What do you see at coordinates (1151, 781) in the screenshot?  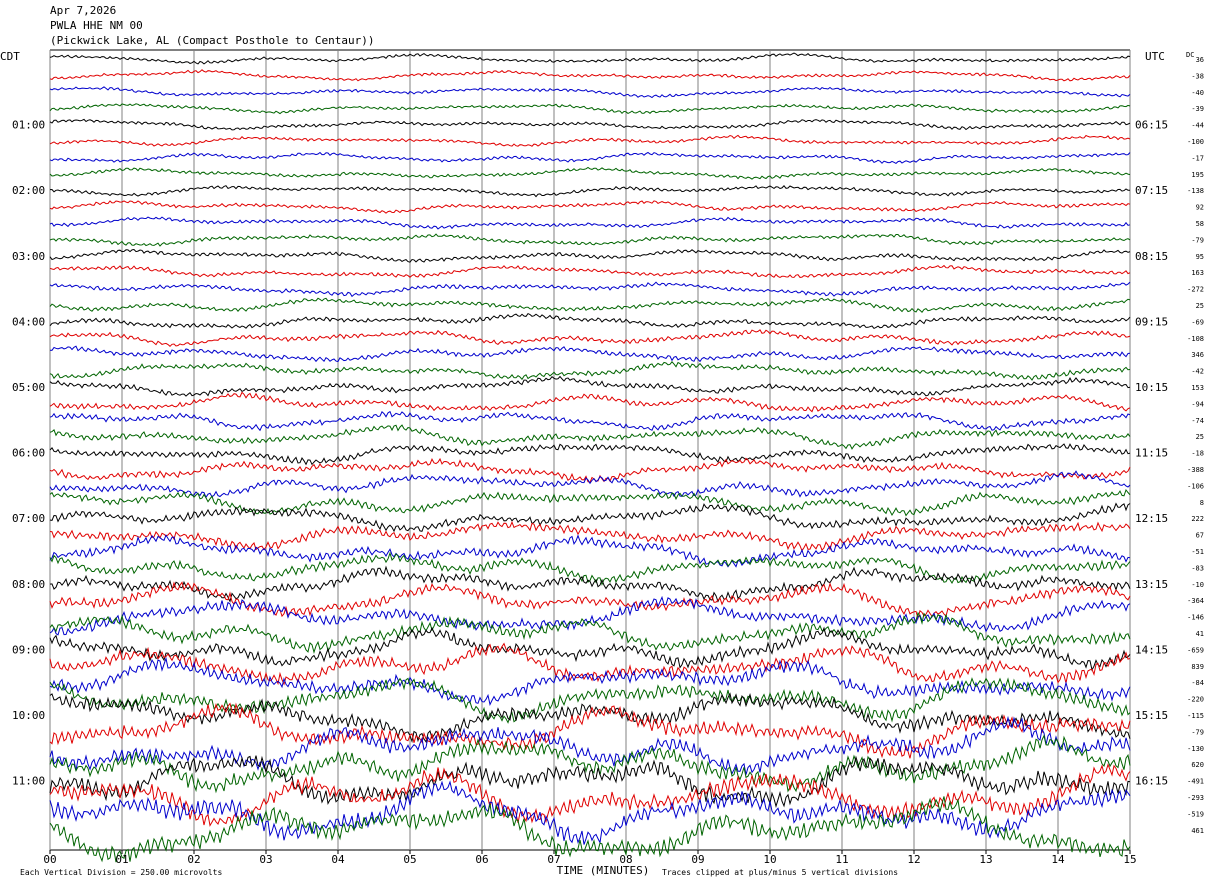 I see `hour-label-utc: 16:15` at bounding box center [1151, 781].